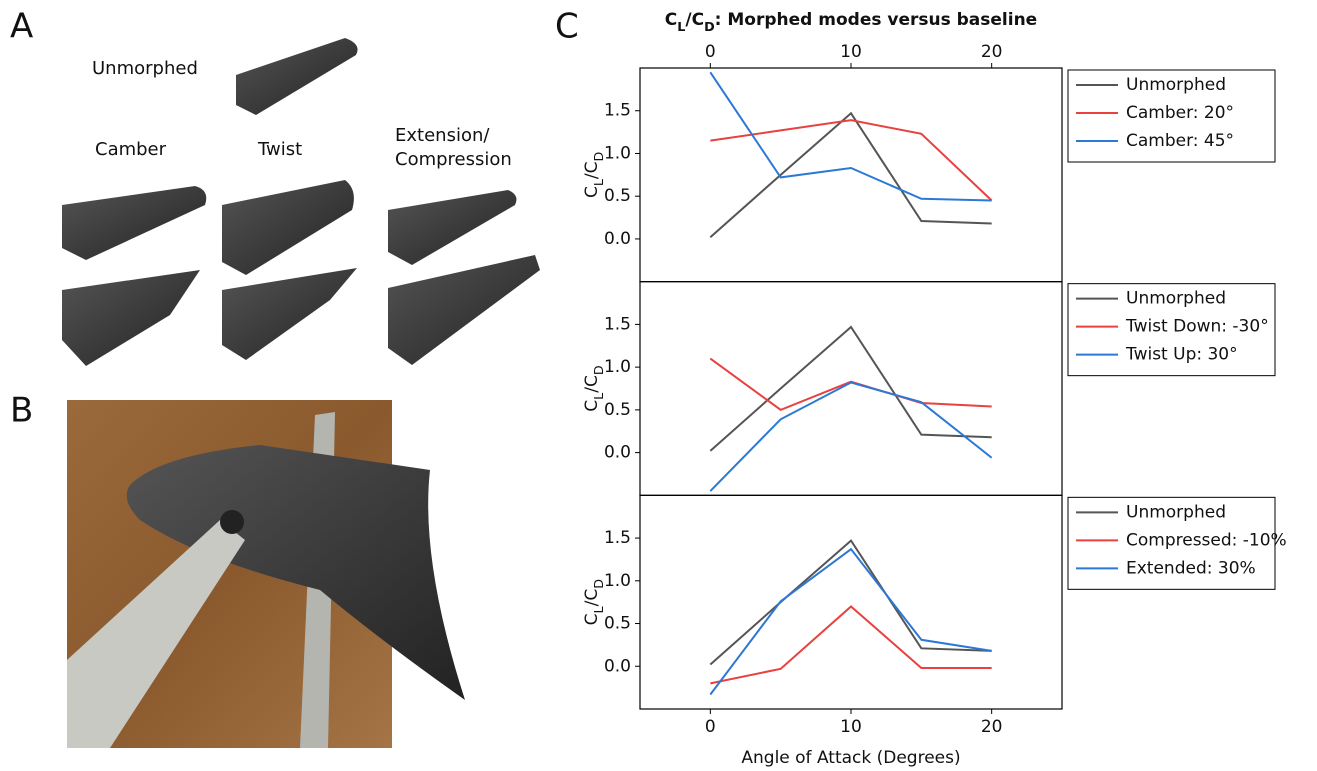  I want to click on chart-title: CL/CD: Morphed modes versus baseline, so click(851, 22).